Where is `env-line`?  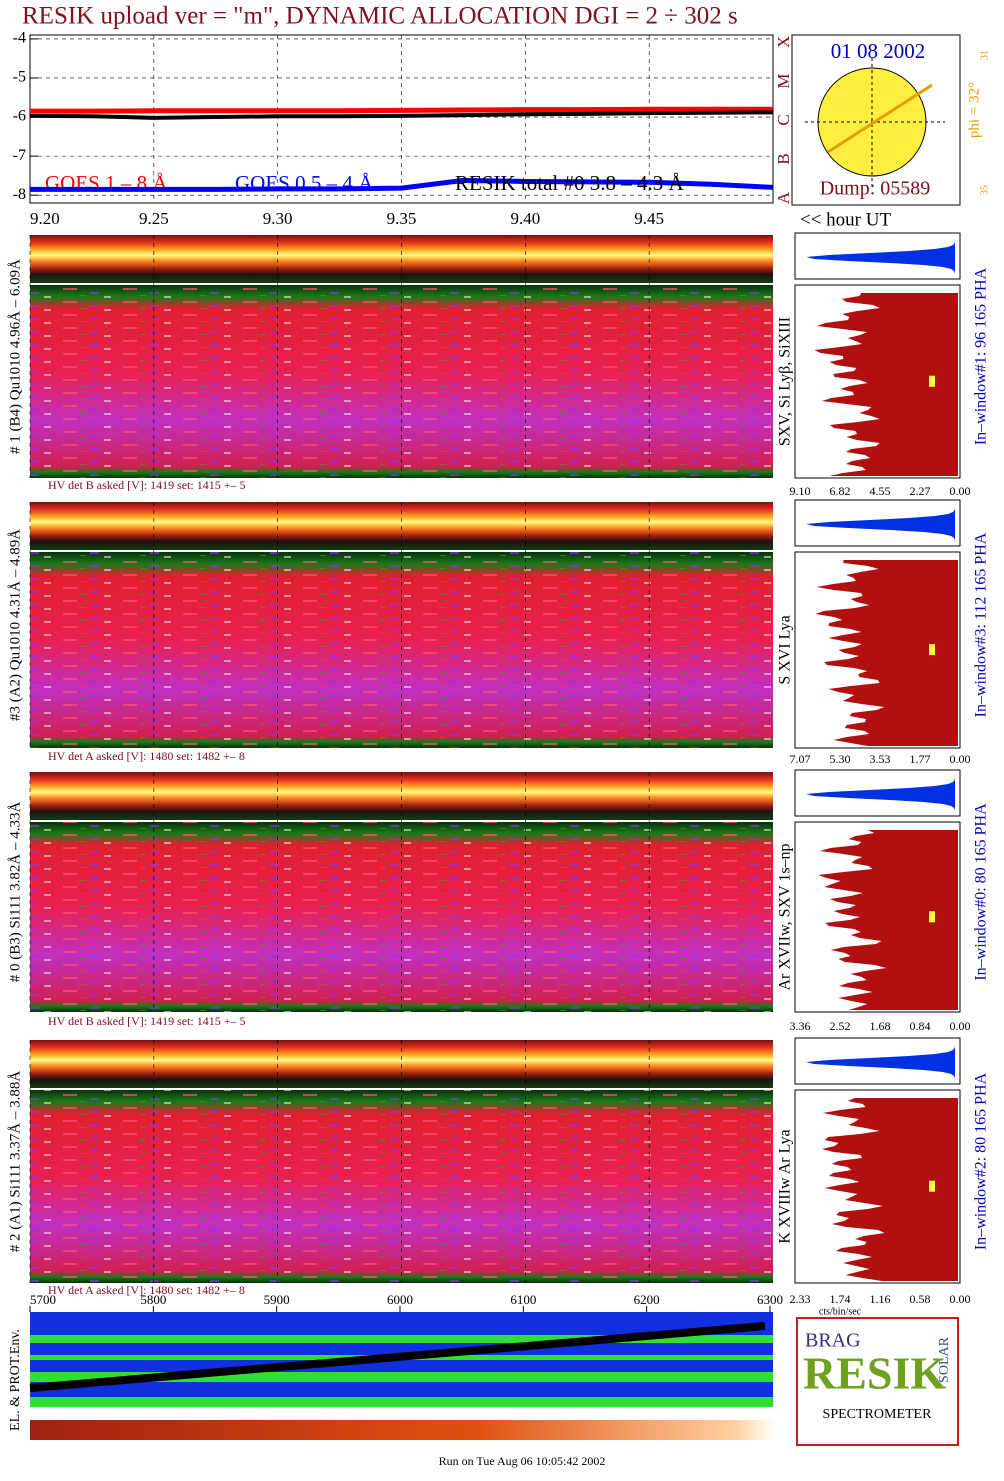 env-line is located at coordinates (397, 1357).